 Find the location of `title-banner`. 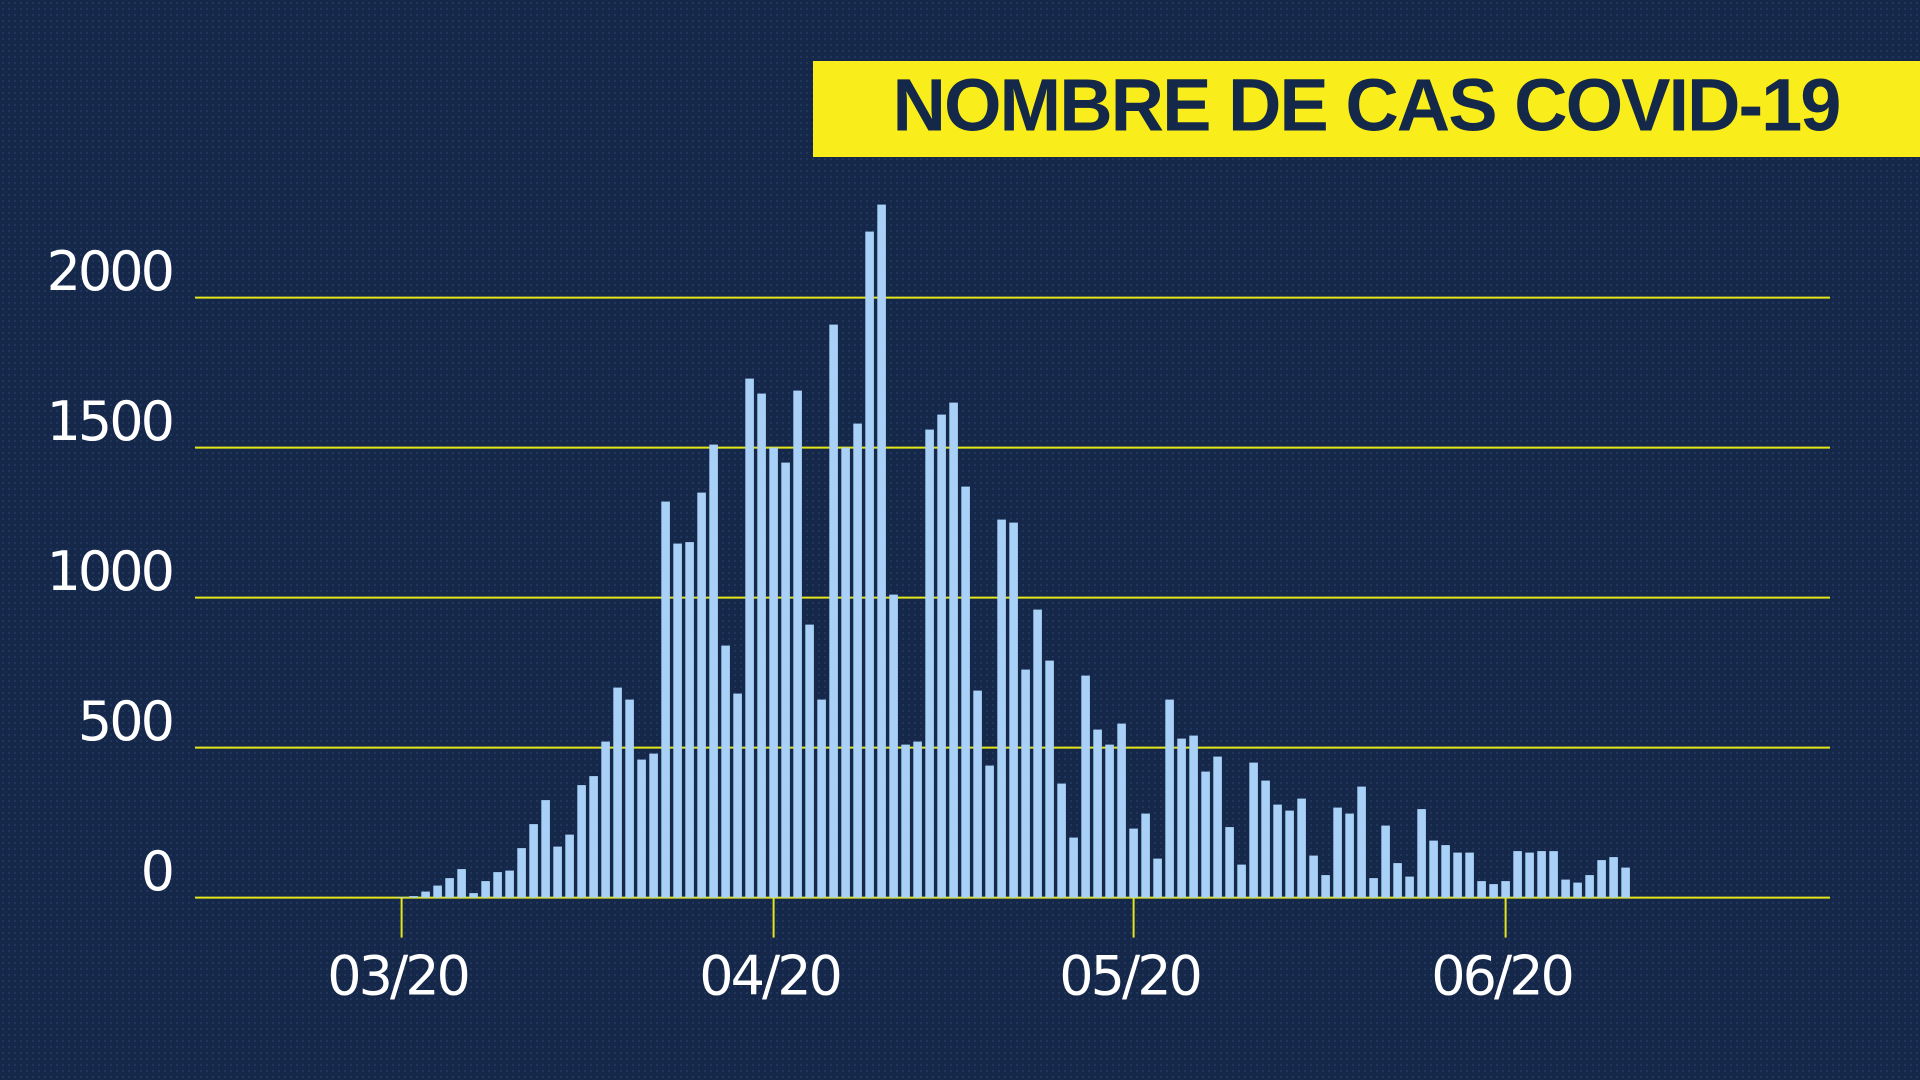

title-banner is located at coordinates (1366, 109).